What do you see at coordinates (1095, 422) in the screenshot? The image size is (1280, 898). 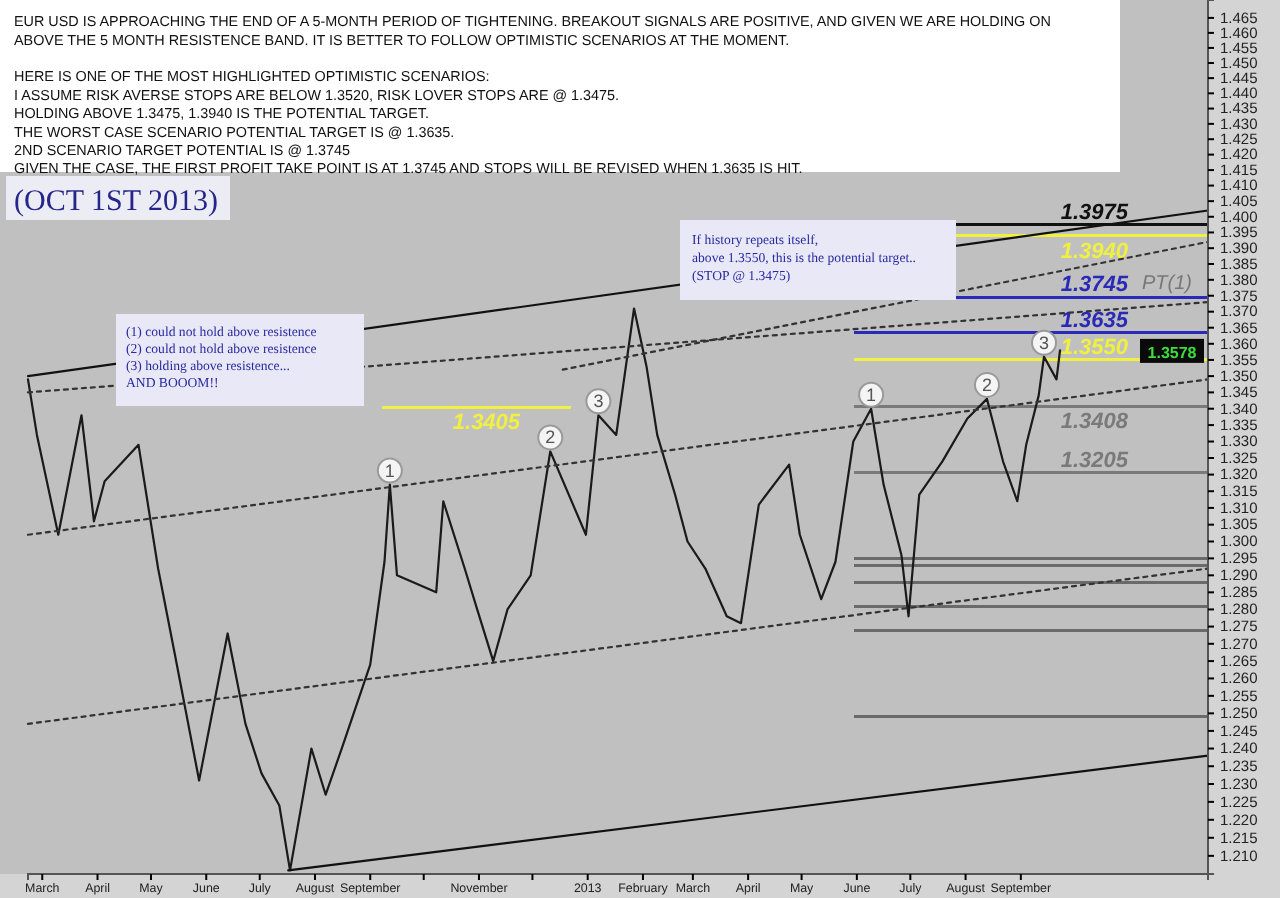 I see `ref-line-label: 1.3408` at bounding box center [1095, 422].